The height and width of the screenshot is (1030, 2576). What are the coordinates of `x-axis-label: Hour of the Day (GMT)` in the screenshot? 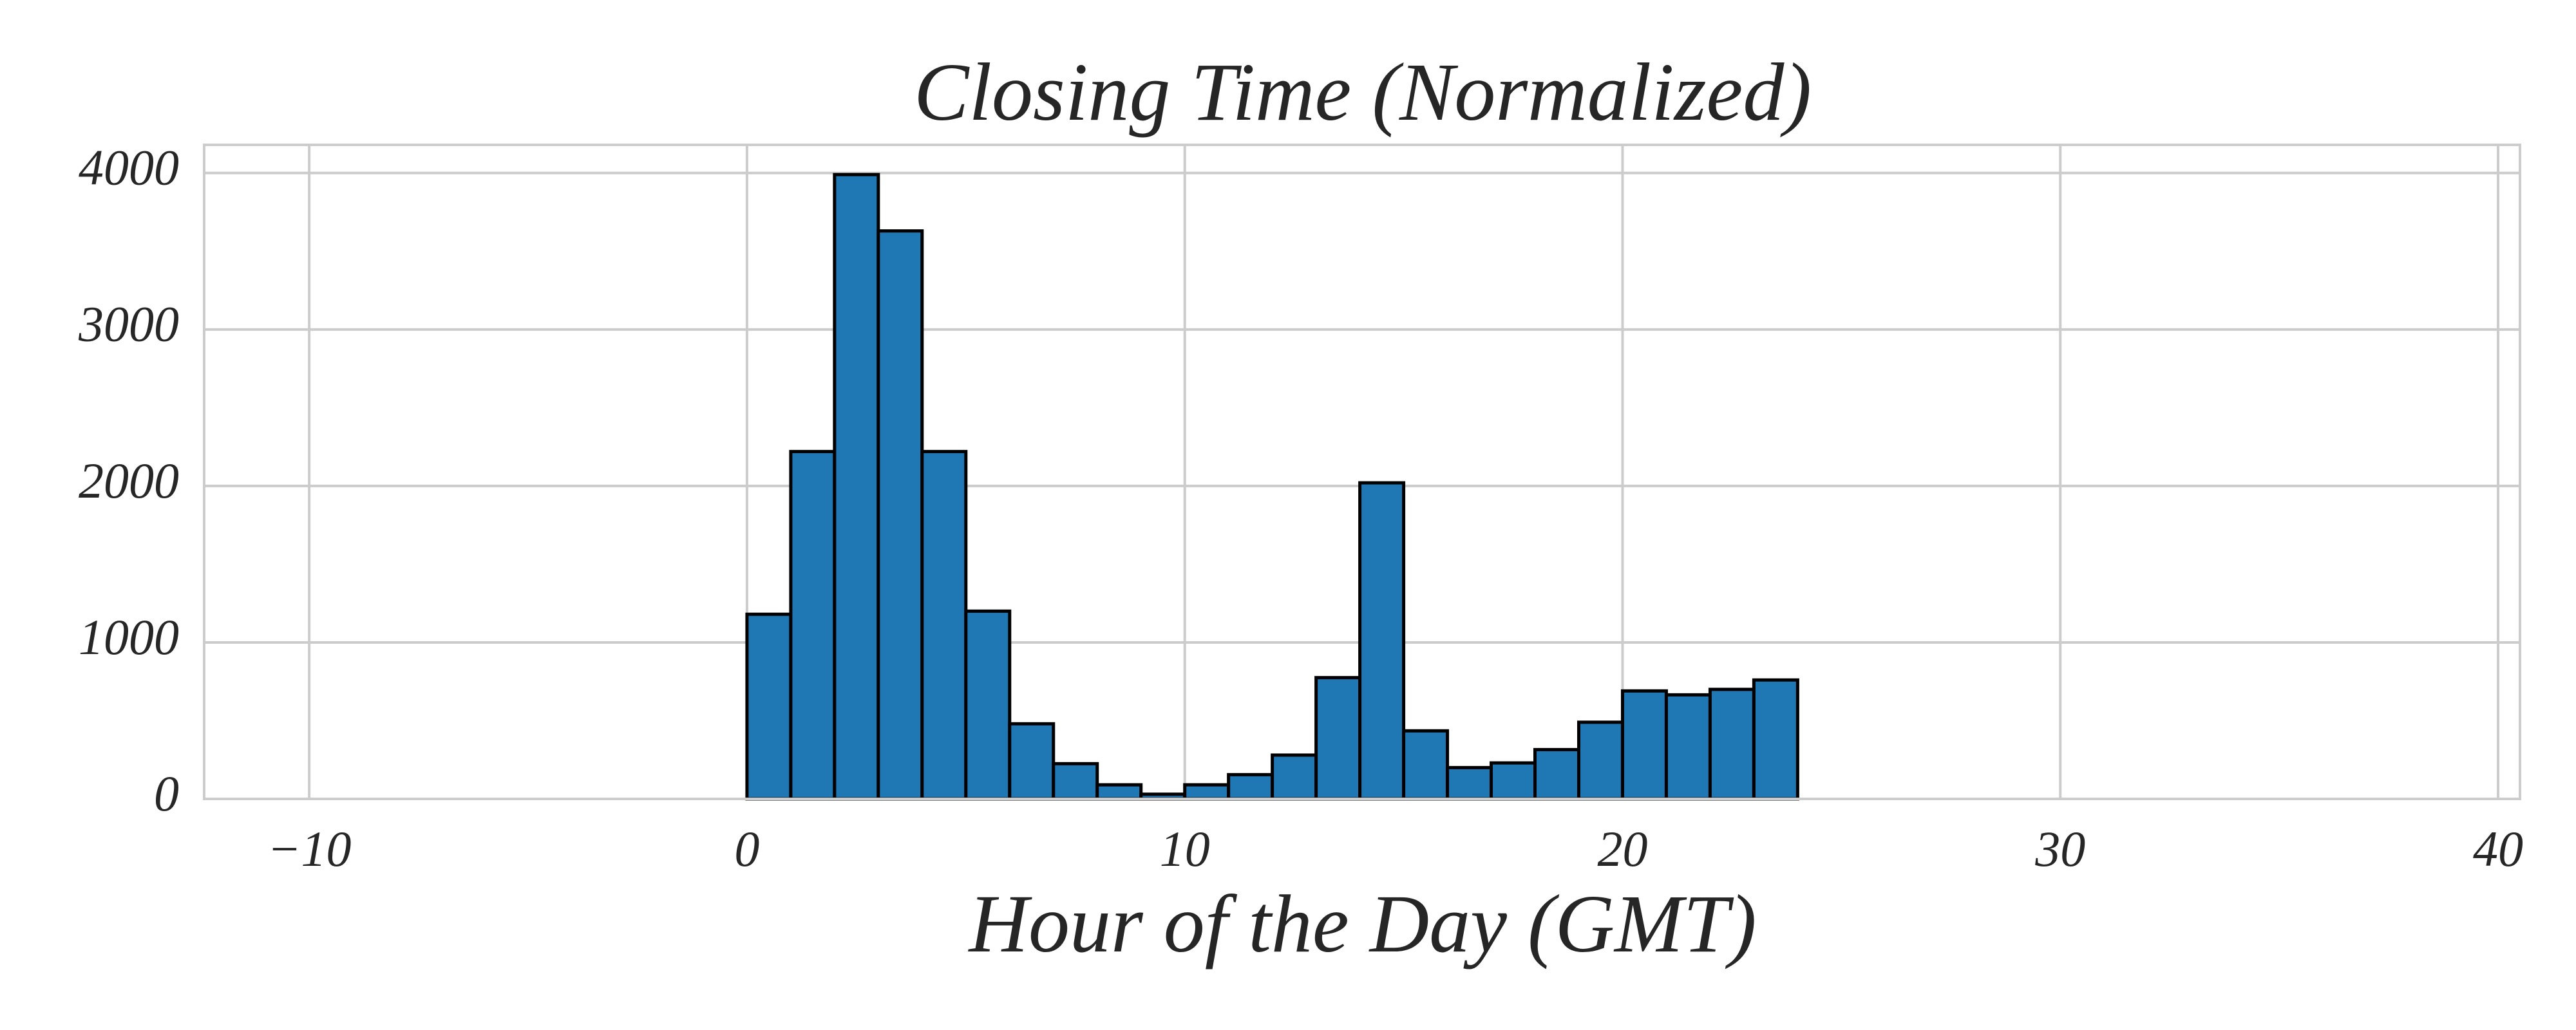 It's located at (1362, 923).